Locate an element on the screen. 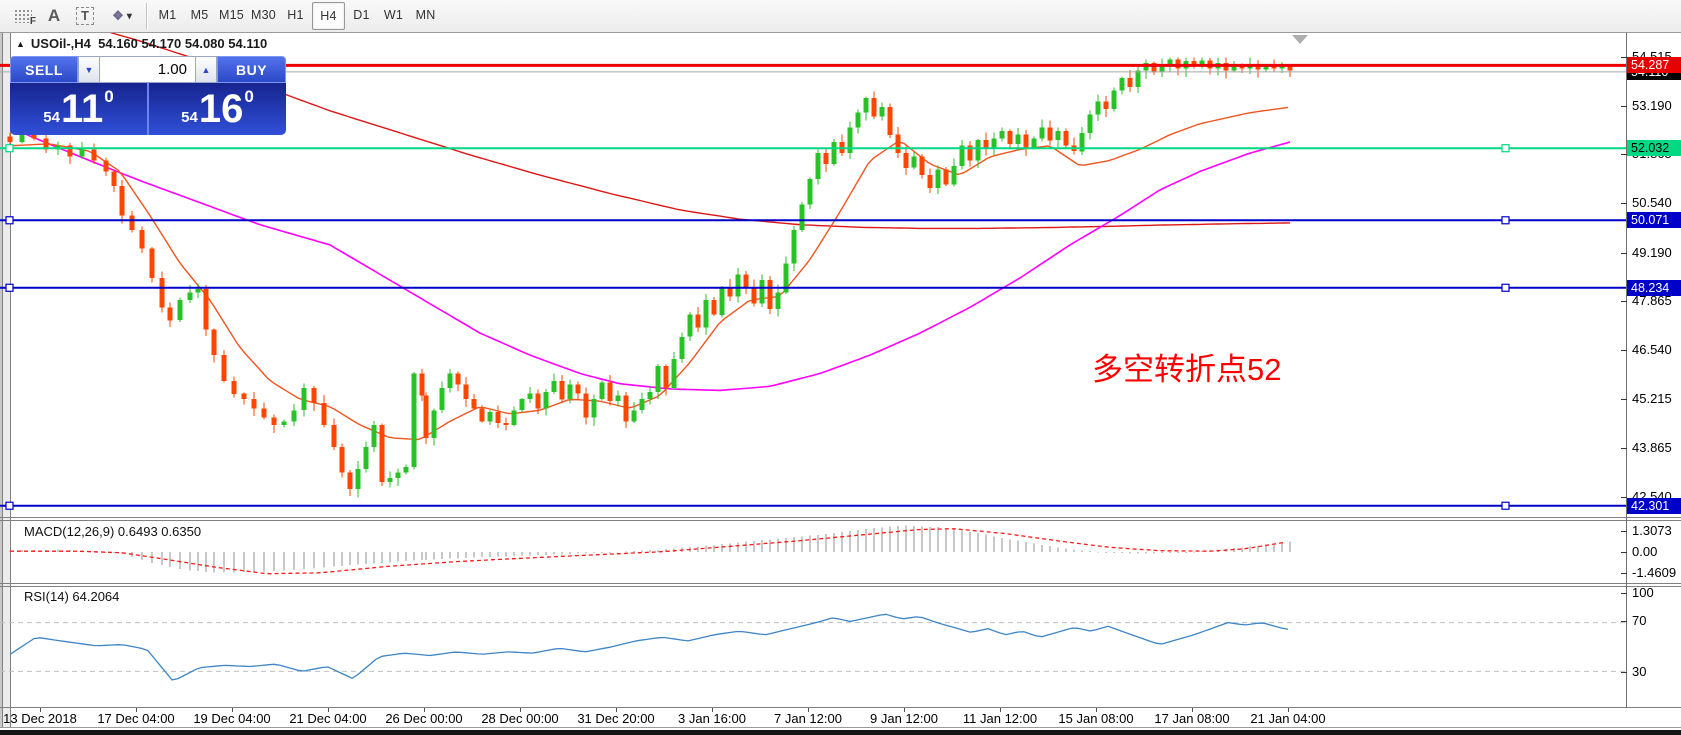 Image resolution: width=1681 pixels, height=735 pixels. chart-text-annotation: 多空转折点52 is located at coordinates (1187, 369).